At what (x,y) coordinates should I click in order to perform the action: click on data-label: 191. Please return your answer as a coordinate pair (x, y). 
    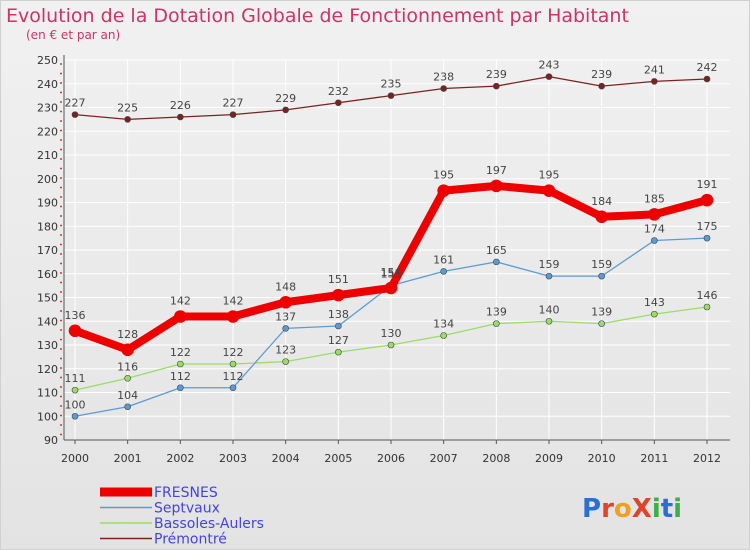
    Looking at the image, I should click on (707, 184).